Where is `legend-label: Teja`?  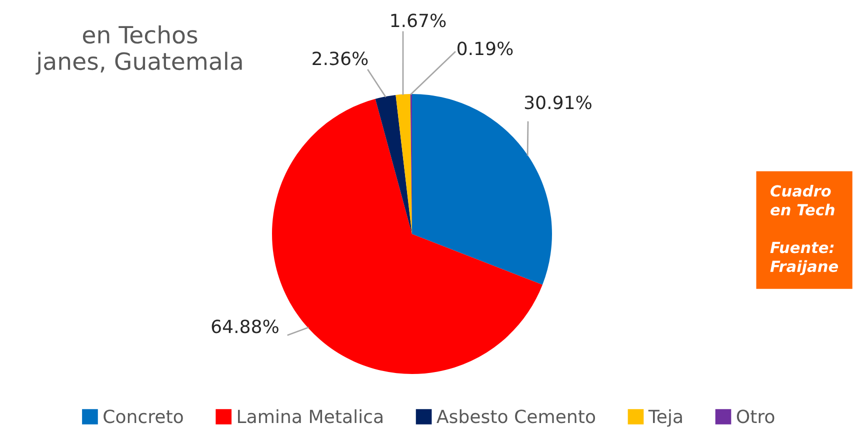 legend-label: Teja is located at coordinates (665, 418).